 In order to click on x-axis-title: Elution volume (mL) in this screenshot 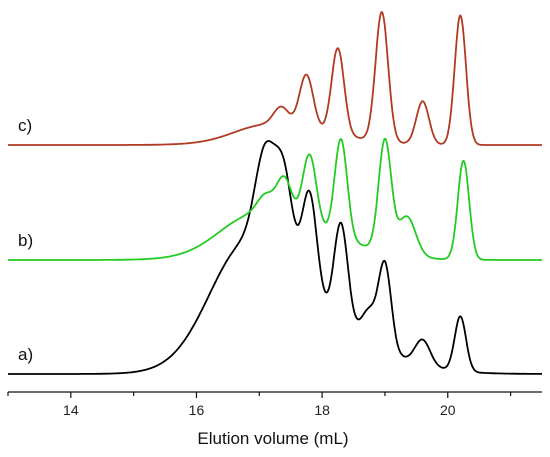, I will do `click(272, 438)`.